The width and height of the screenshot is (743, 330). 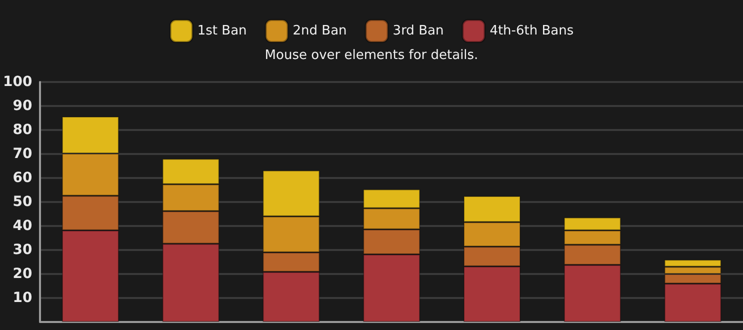 What do you see at coordinates (532, 31) in the screenshot?
I see `legend-label: 4th-6th Bans` at bounding box center [532, 31].